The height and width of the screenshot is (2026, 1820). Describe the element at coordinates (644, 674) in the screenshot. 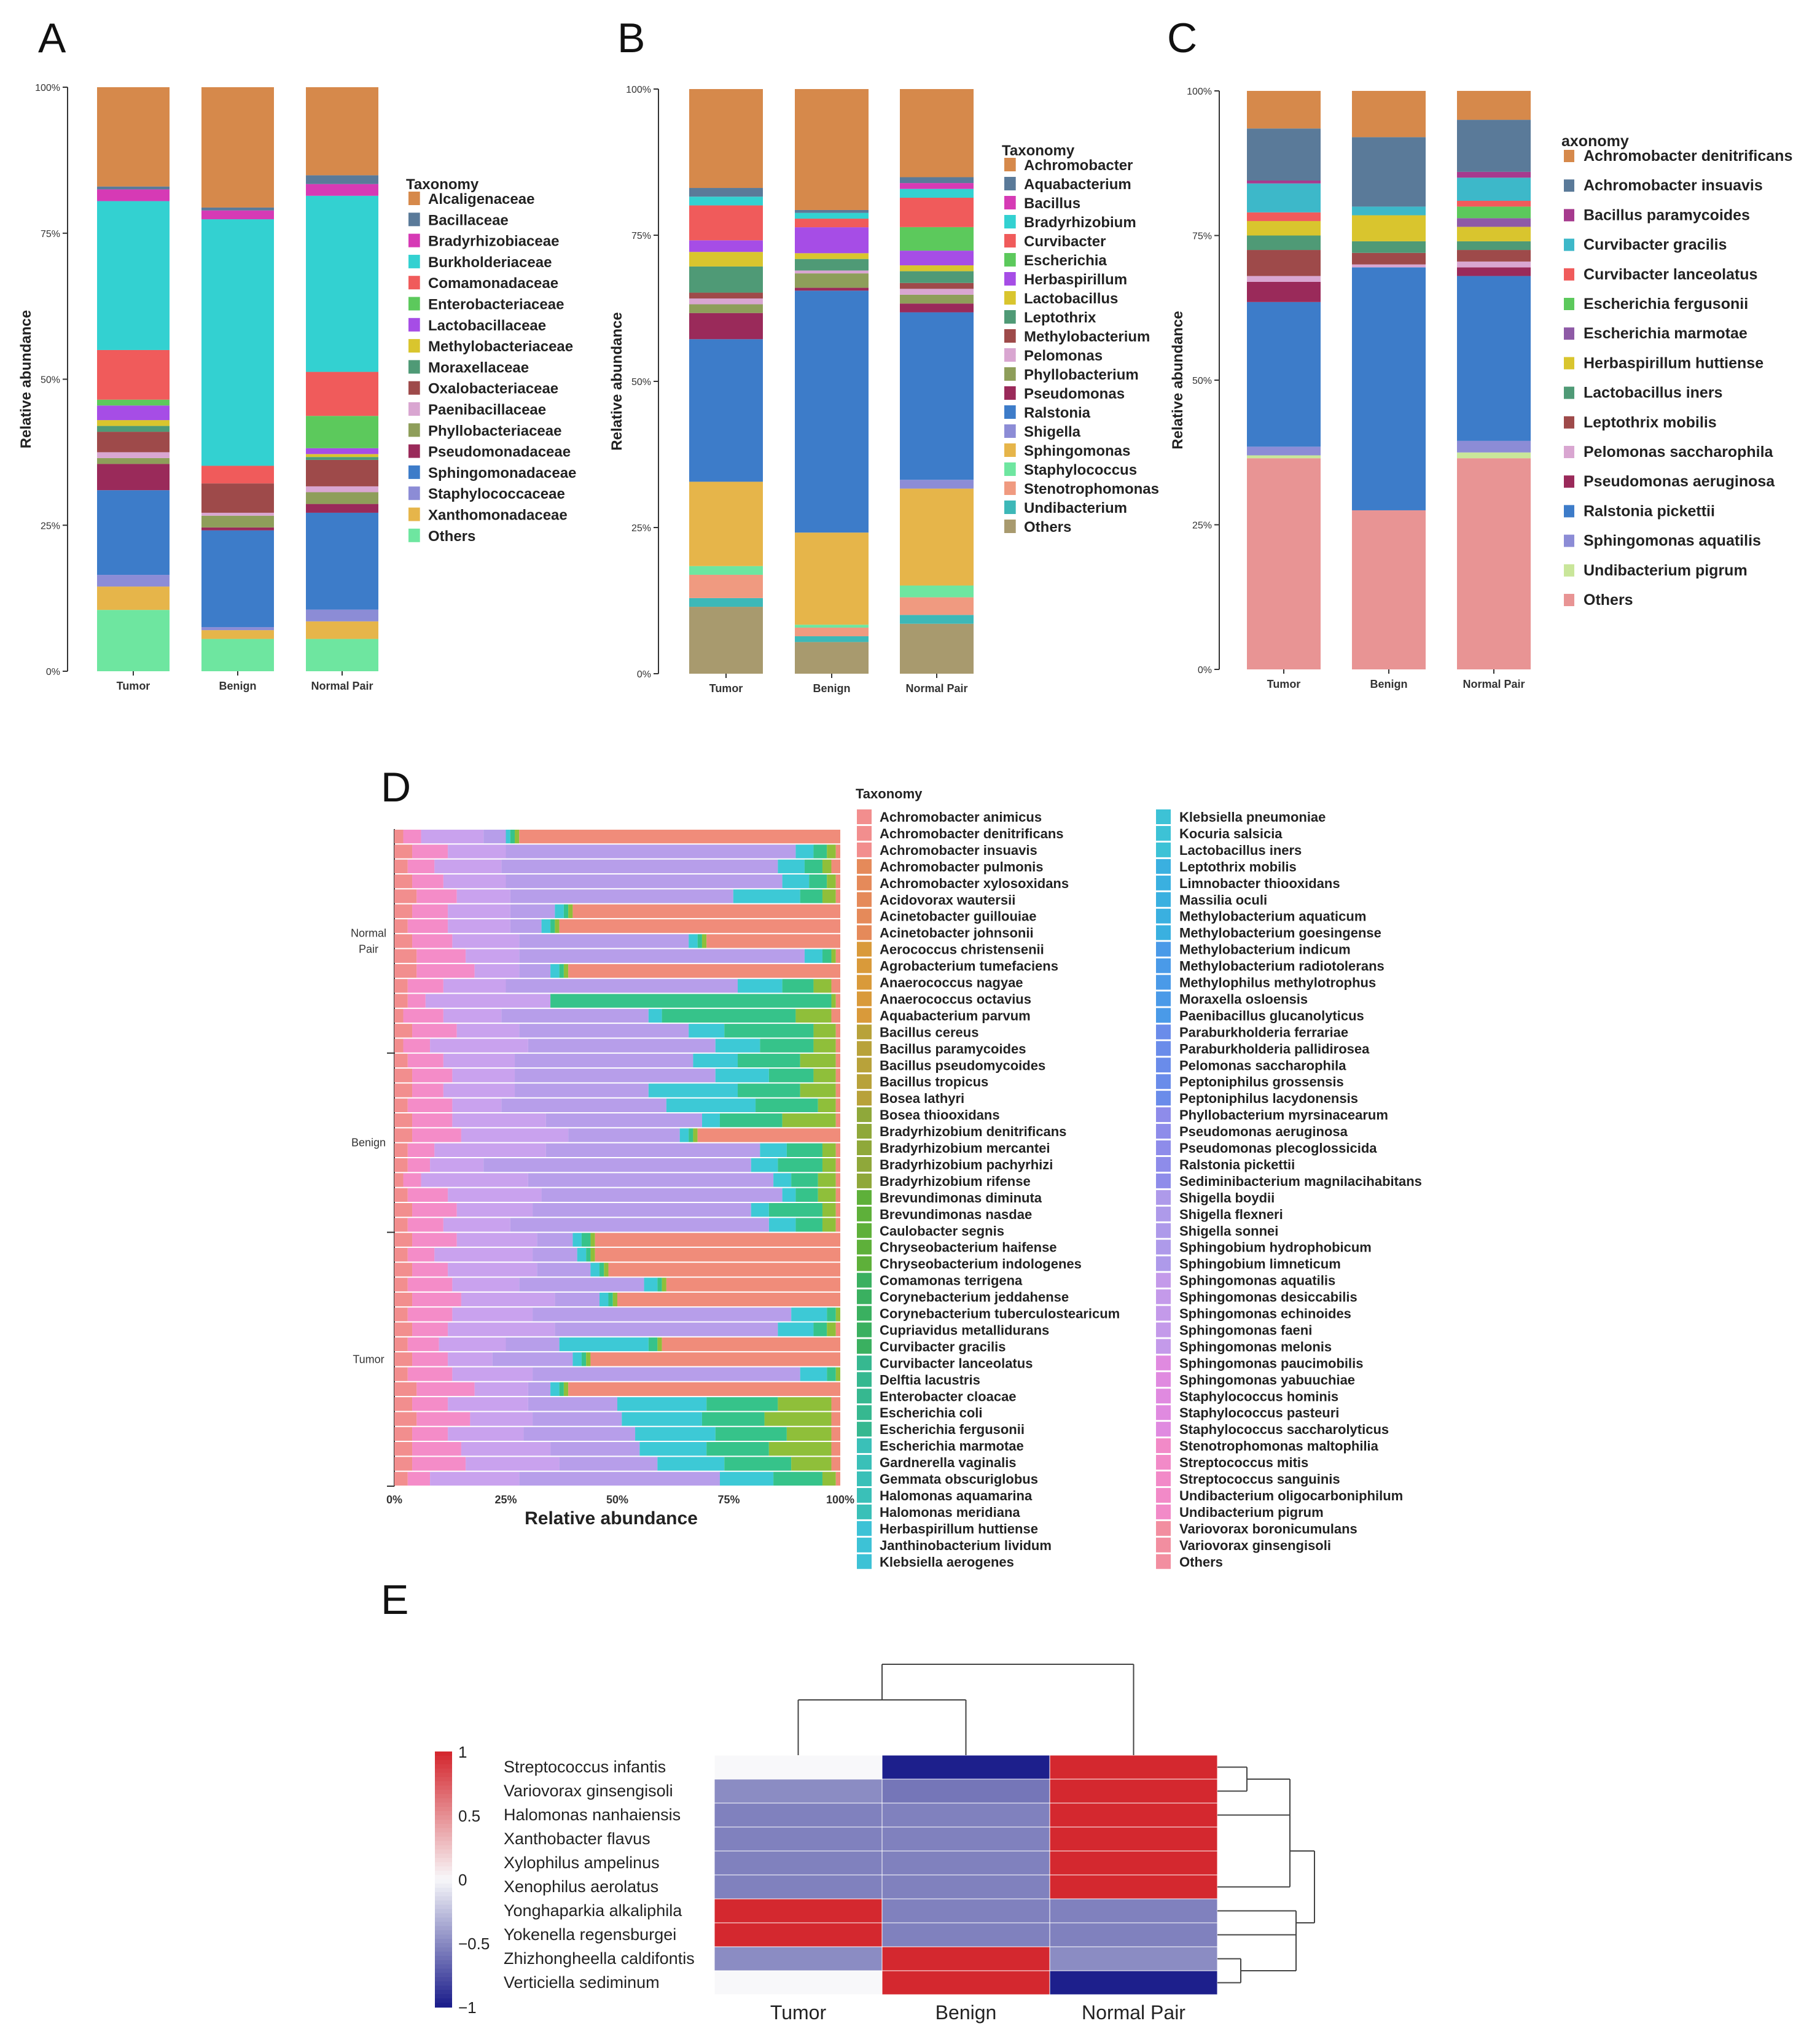

I see `y-tick-label: 0%` at that location.